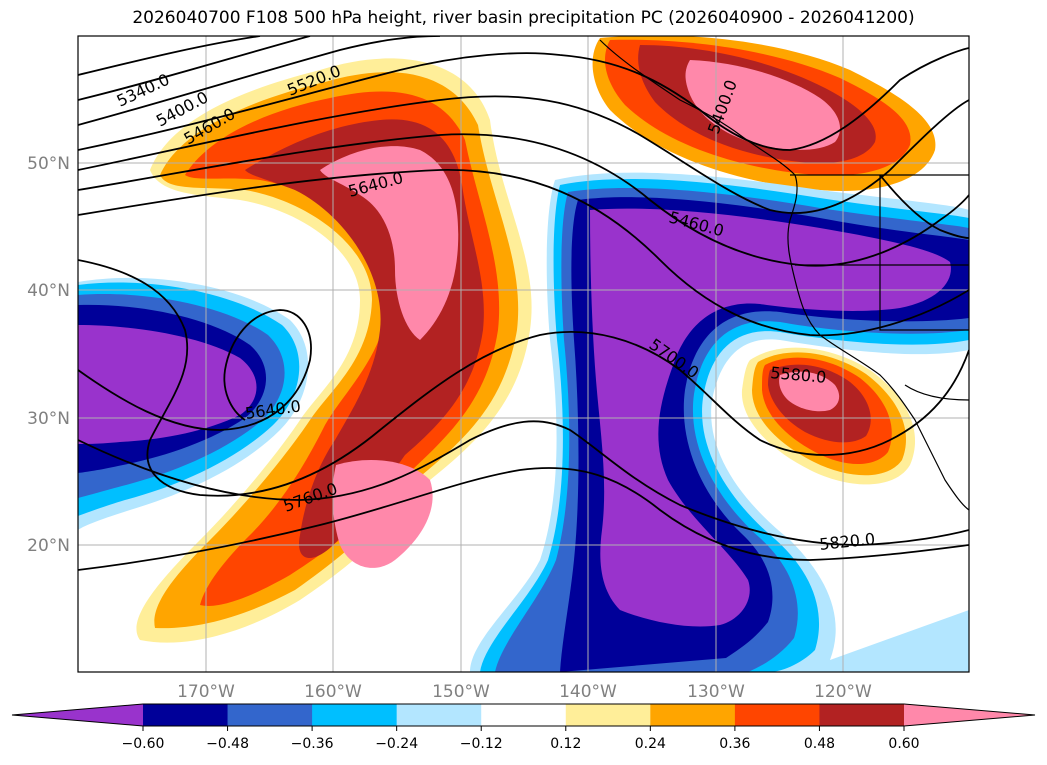 The height and width of the screenshot is (765, 1047). Describe the element at coordinates (143, 744) in the screenshot. I see `colorbar-tick-label: −0.60` at that location.